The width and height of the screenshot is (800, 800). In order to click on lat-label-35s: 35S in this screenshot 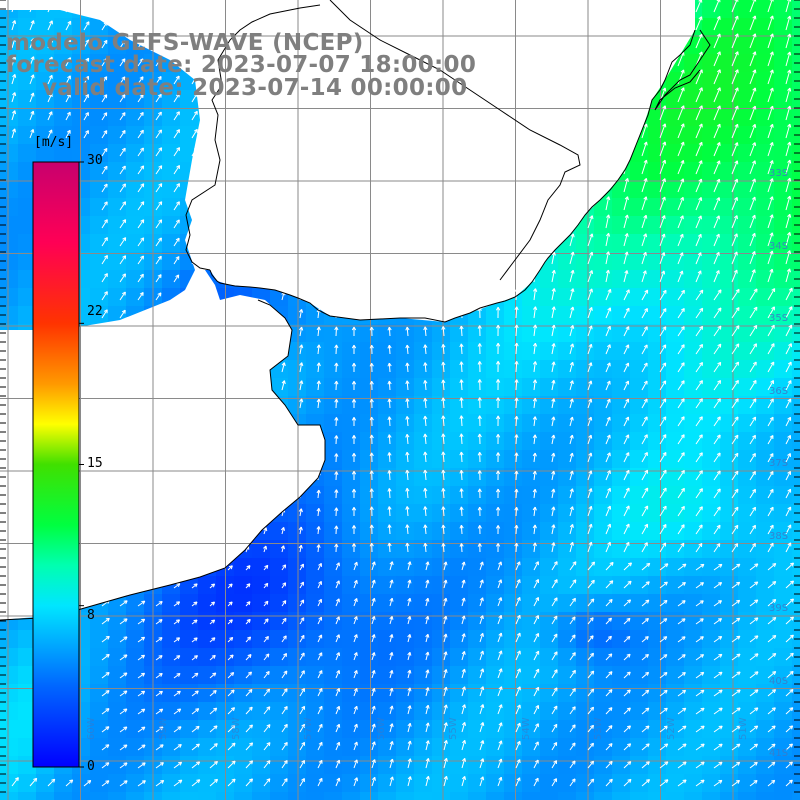, I will do `click(779, 318)`.